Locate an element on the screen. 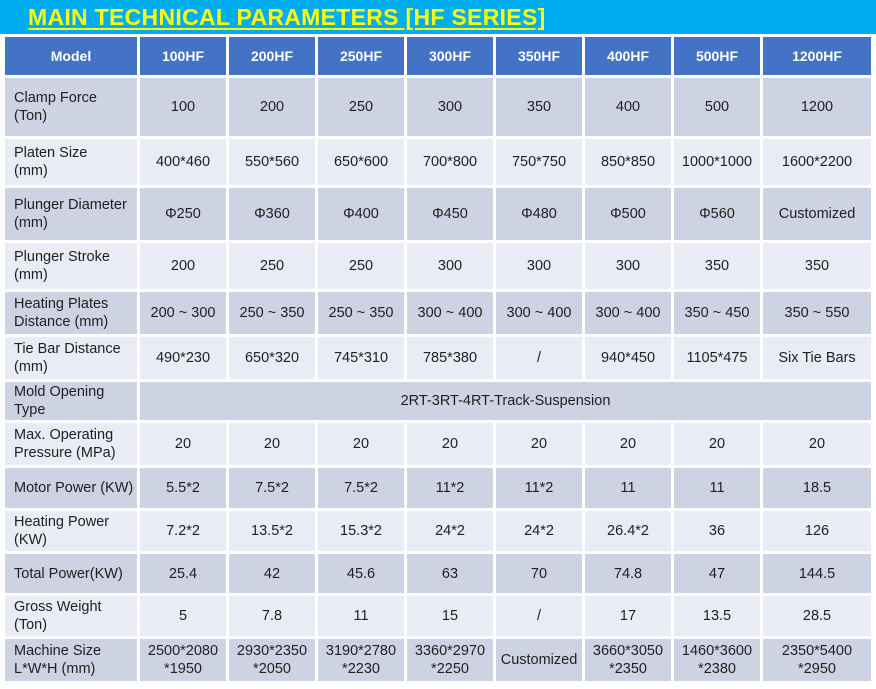 This screenshot has height=689, width=876. value-cell: 400 is located at coordinates (628, 107).